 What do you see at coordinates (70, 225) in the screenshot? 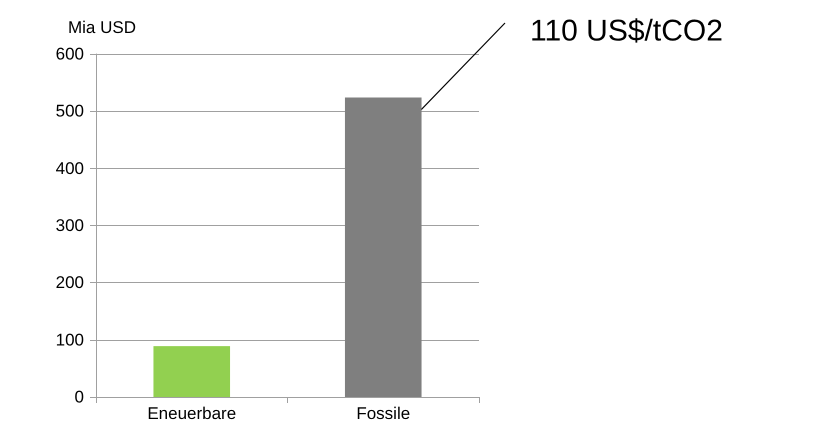
I see `y-tick-label: 300` at bounding box center [70, 225].